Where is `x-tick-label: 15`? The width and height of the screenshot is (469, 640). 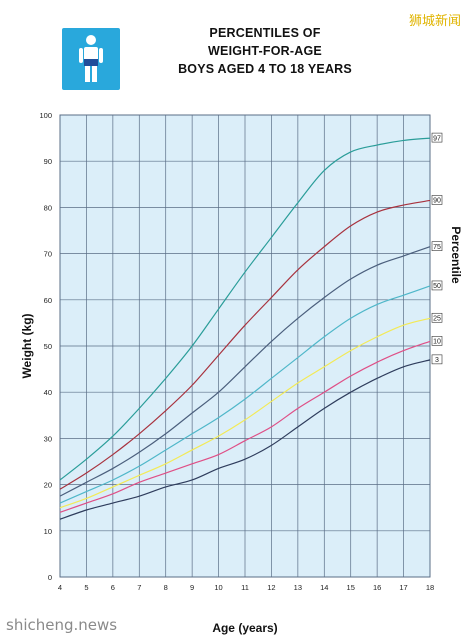
x-tick-label: 15 is located at coordinates (351, 587).